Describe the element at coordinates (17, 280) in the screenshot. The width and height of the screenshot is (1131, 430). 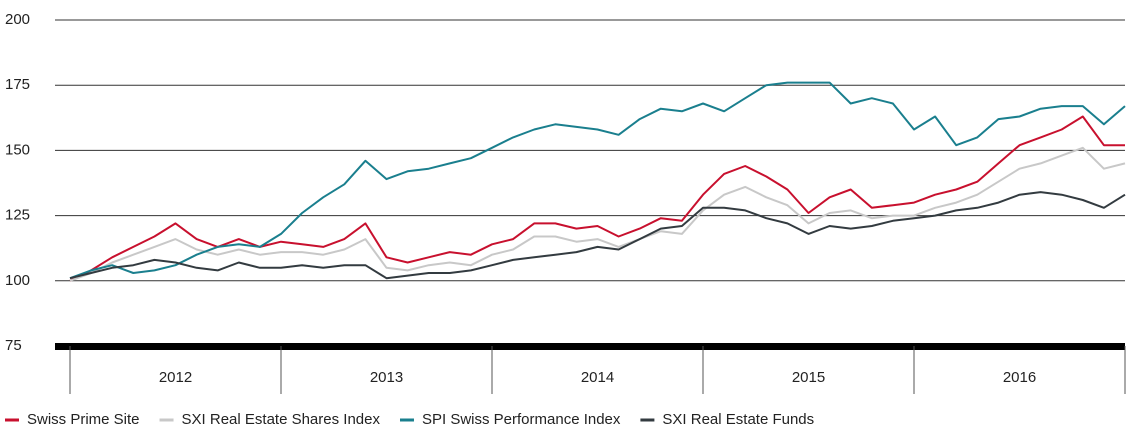
I see `y-tick-label: 100` at that location.